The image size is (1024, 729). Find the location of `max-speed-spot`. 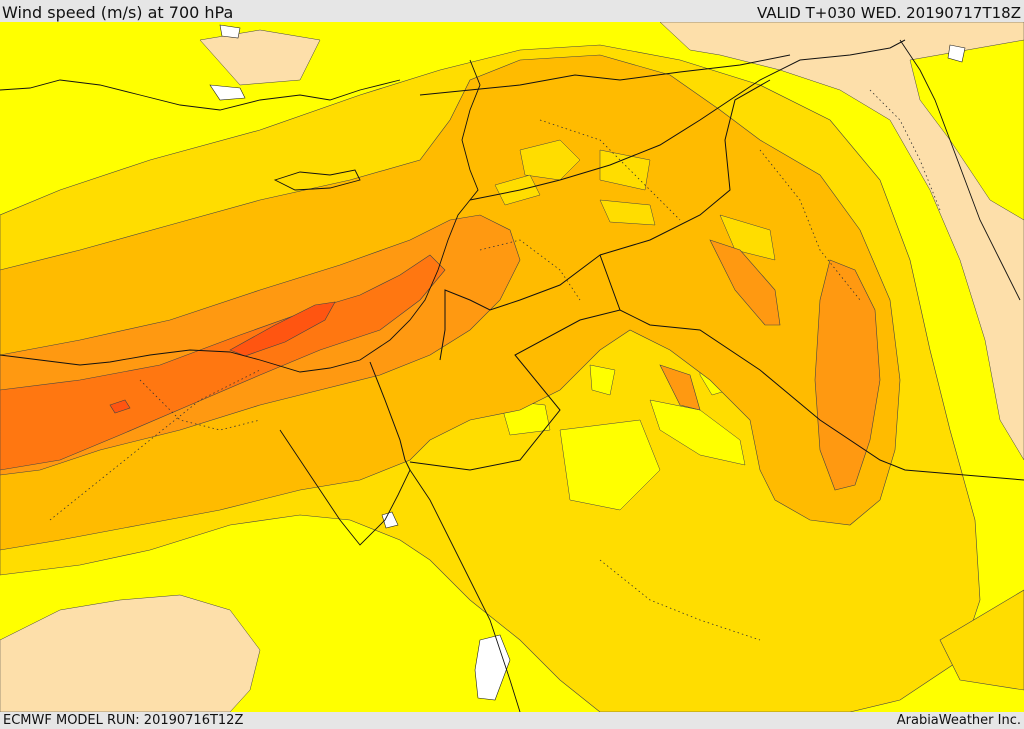

max-speed-spot is located at coordinates (120, 406).